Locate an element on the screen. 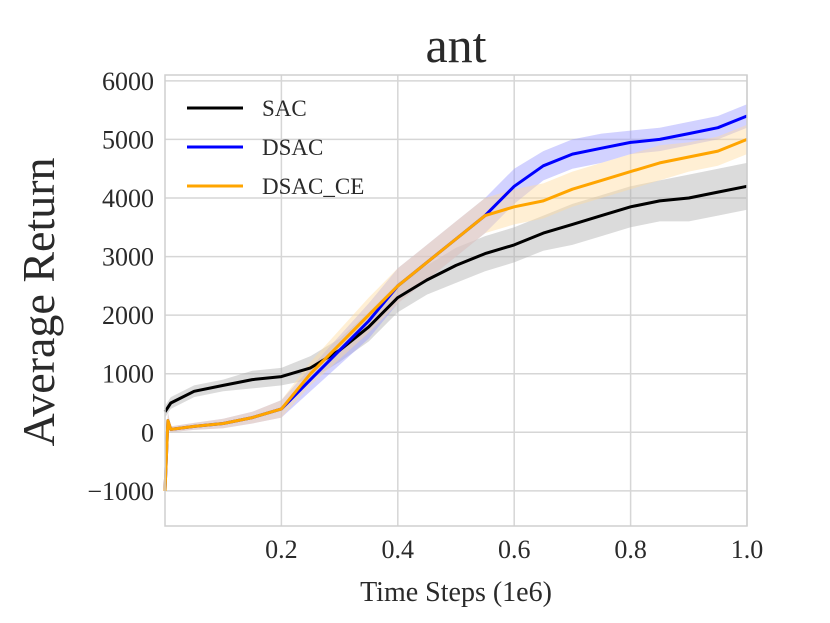 The image size is (830, 623). legend-label: SAC is located at coordinates (284, 108).